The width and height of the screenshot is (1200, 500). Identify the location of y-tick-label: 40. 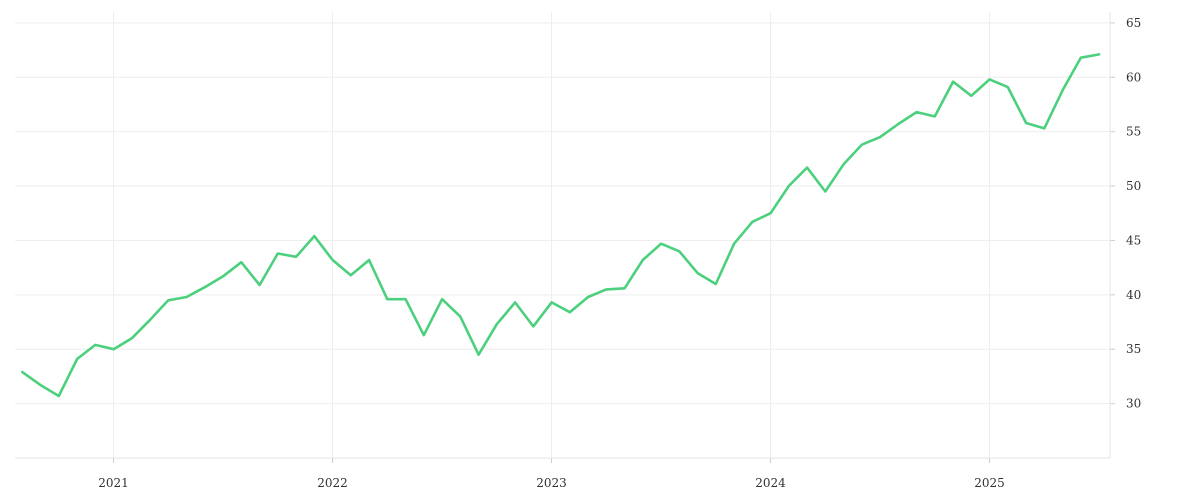
(1133, 295).